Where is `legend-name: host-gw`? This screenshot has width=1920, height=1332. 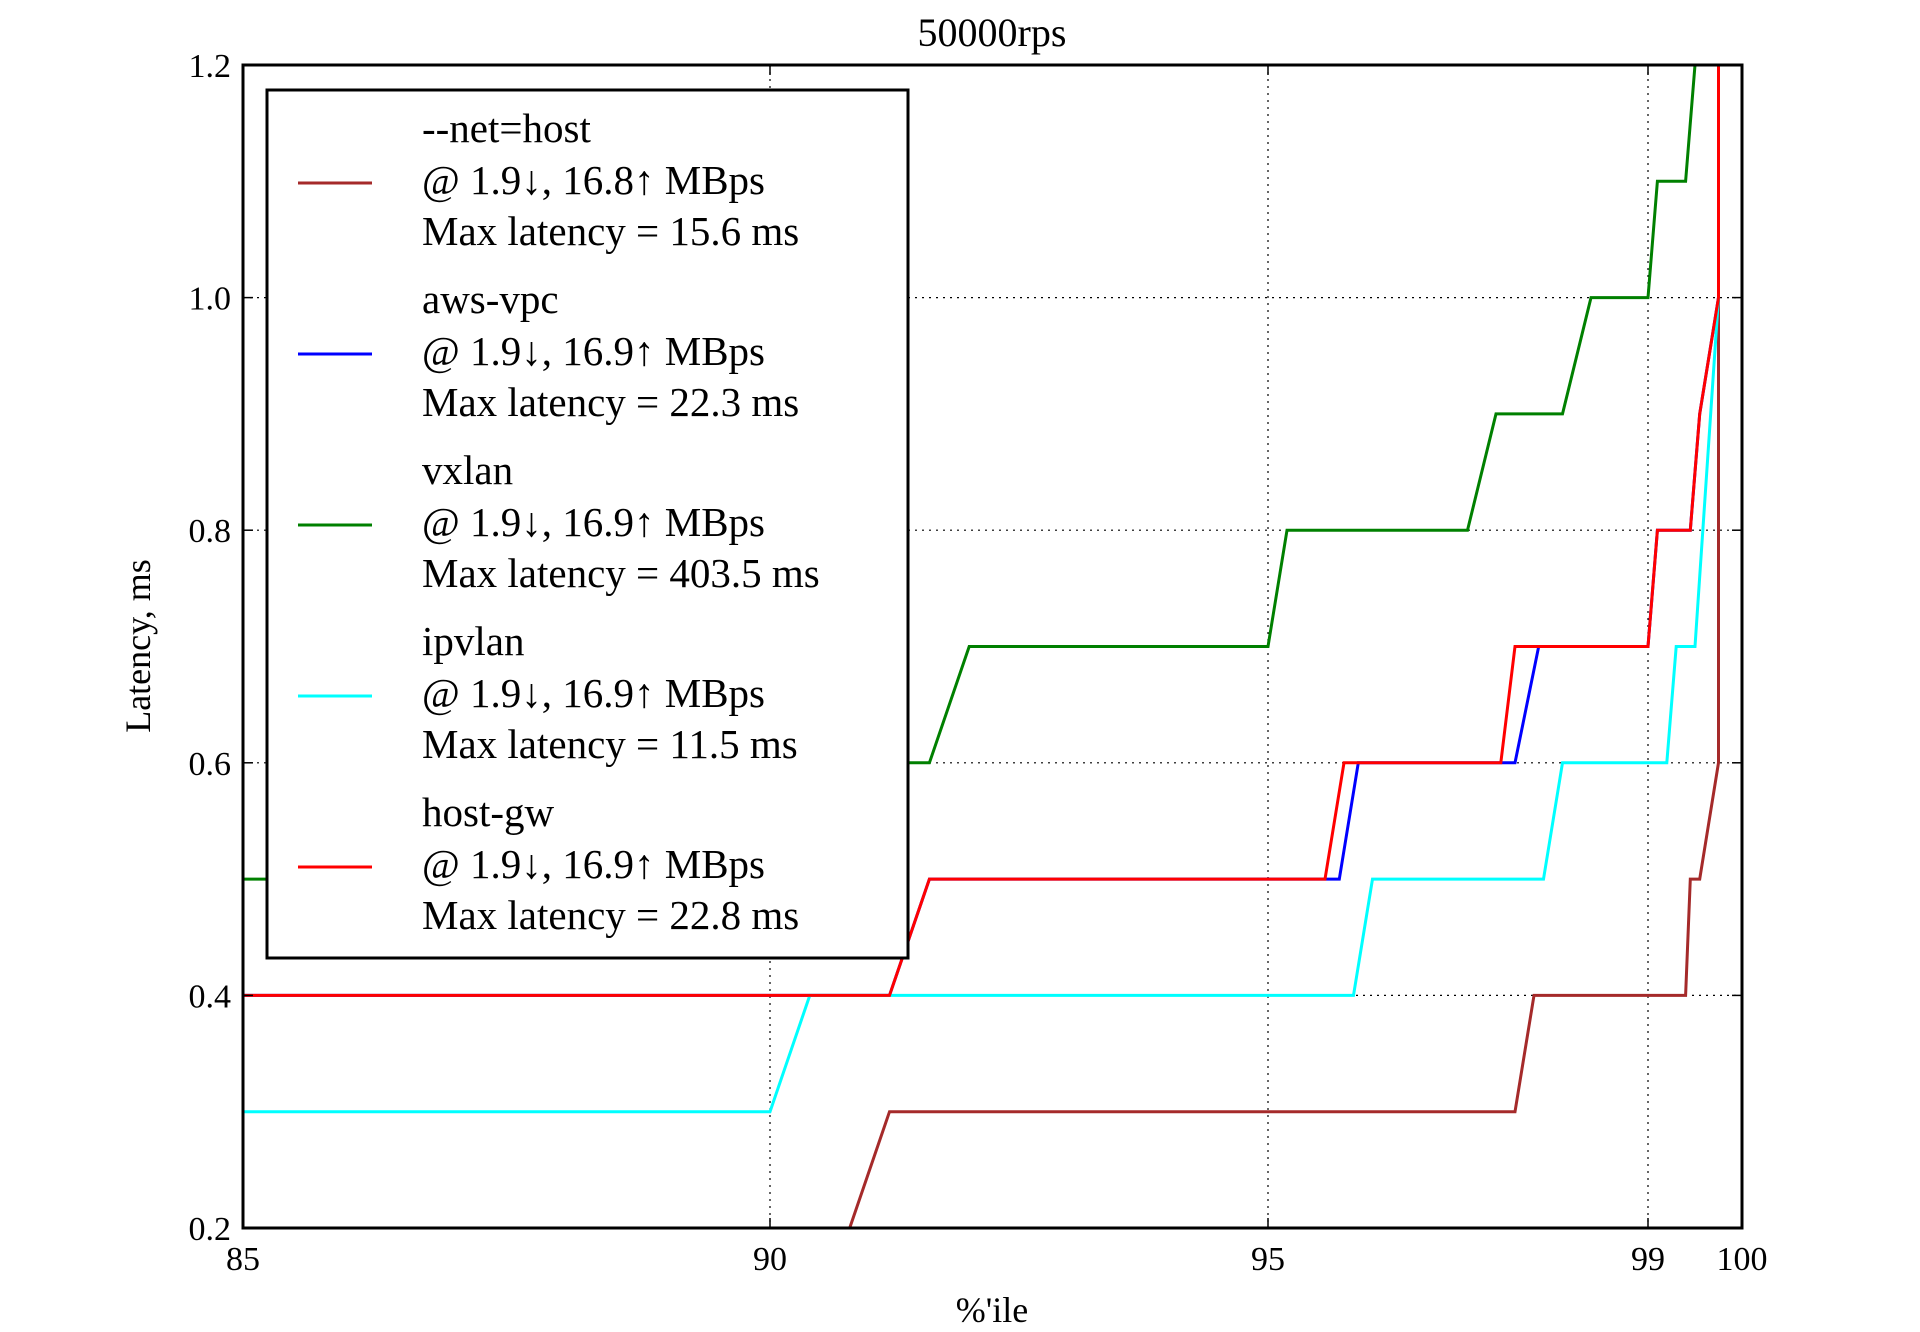
legend-name: host-gw is located at coordinates (488, 812).